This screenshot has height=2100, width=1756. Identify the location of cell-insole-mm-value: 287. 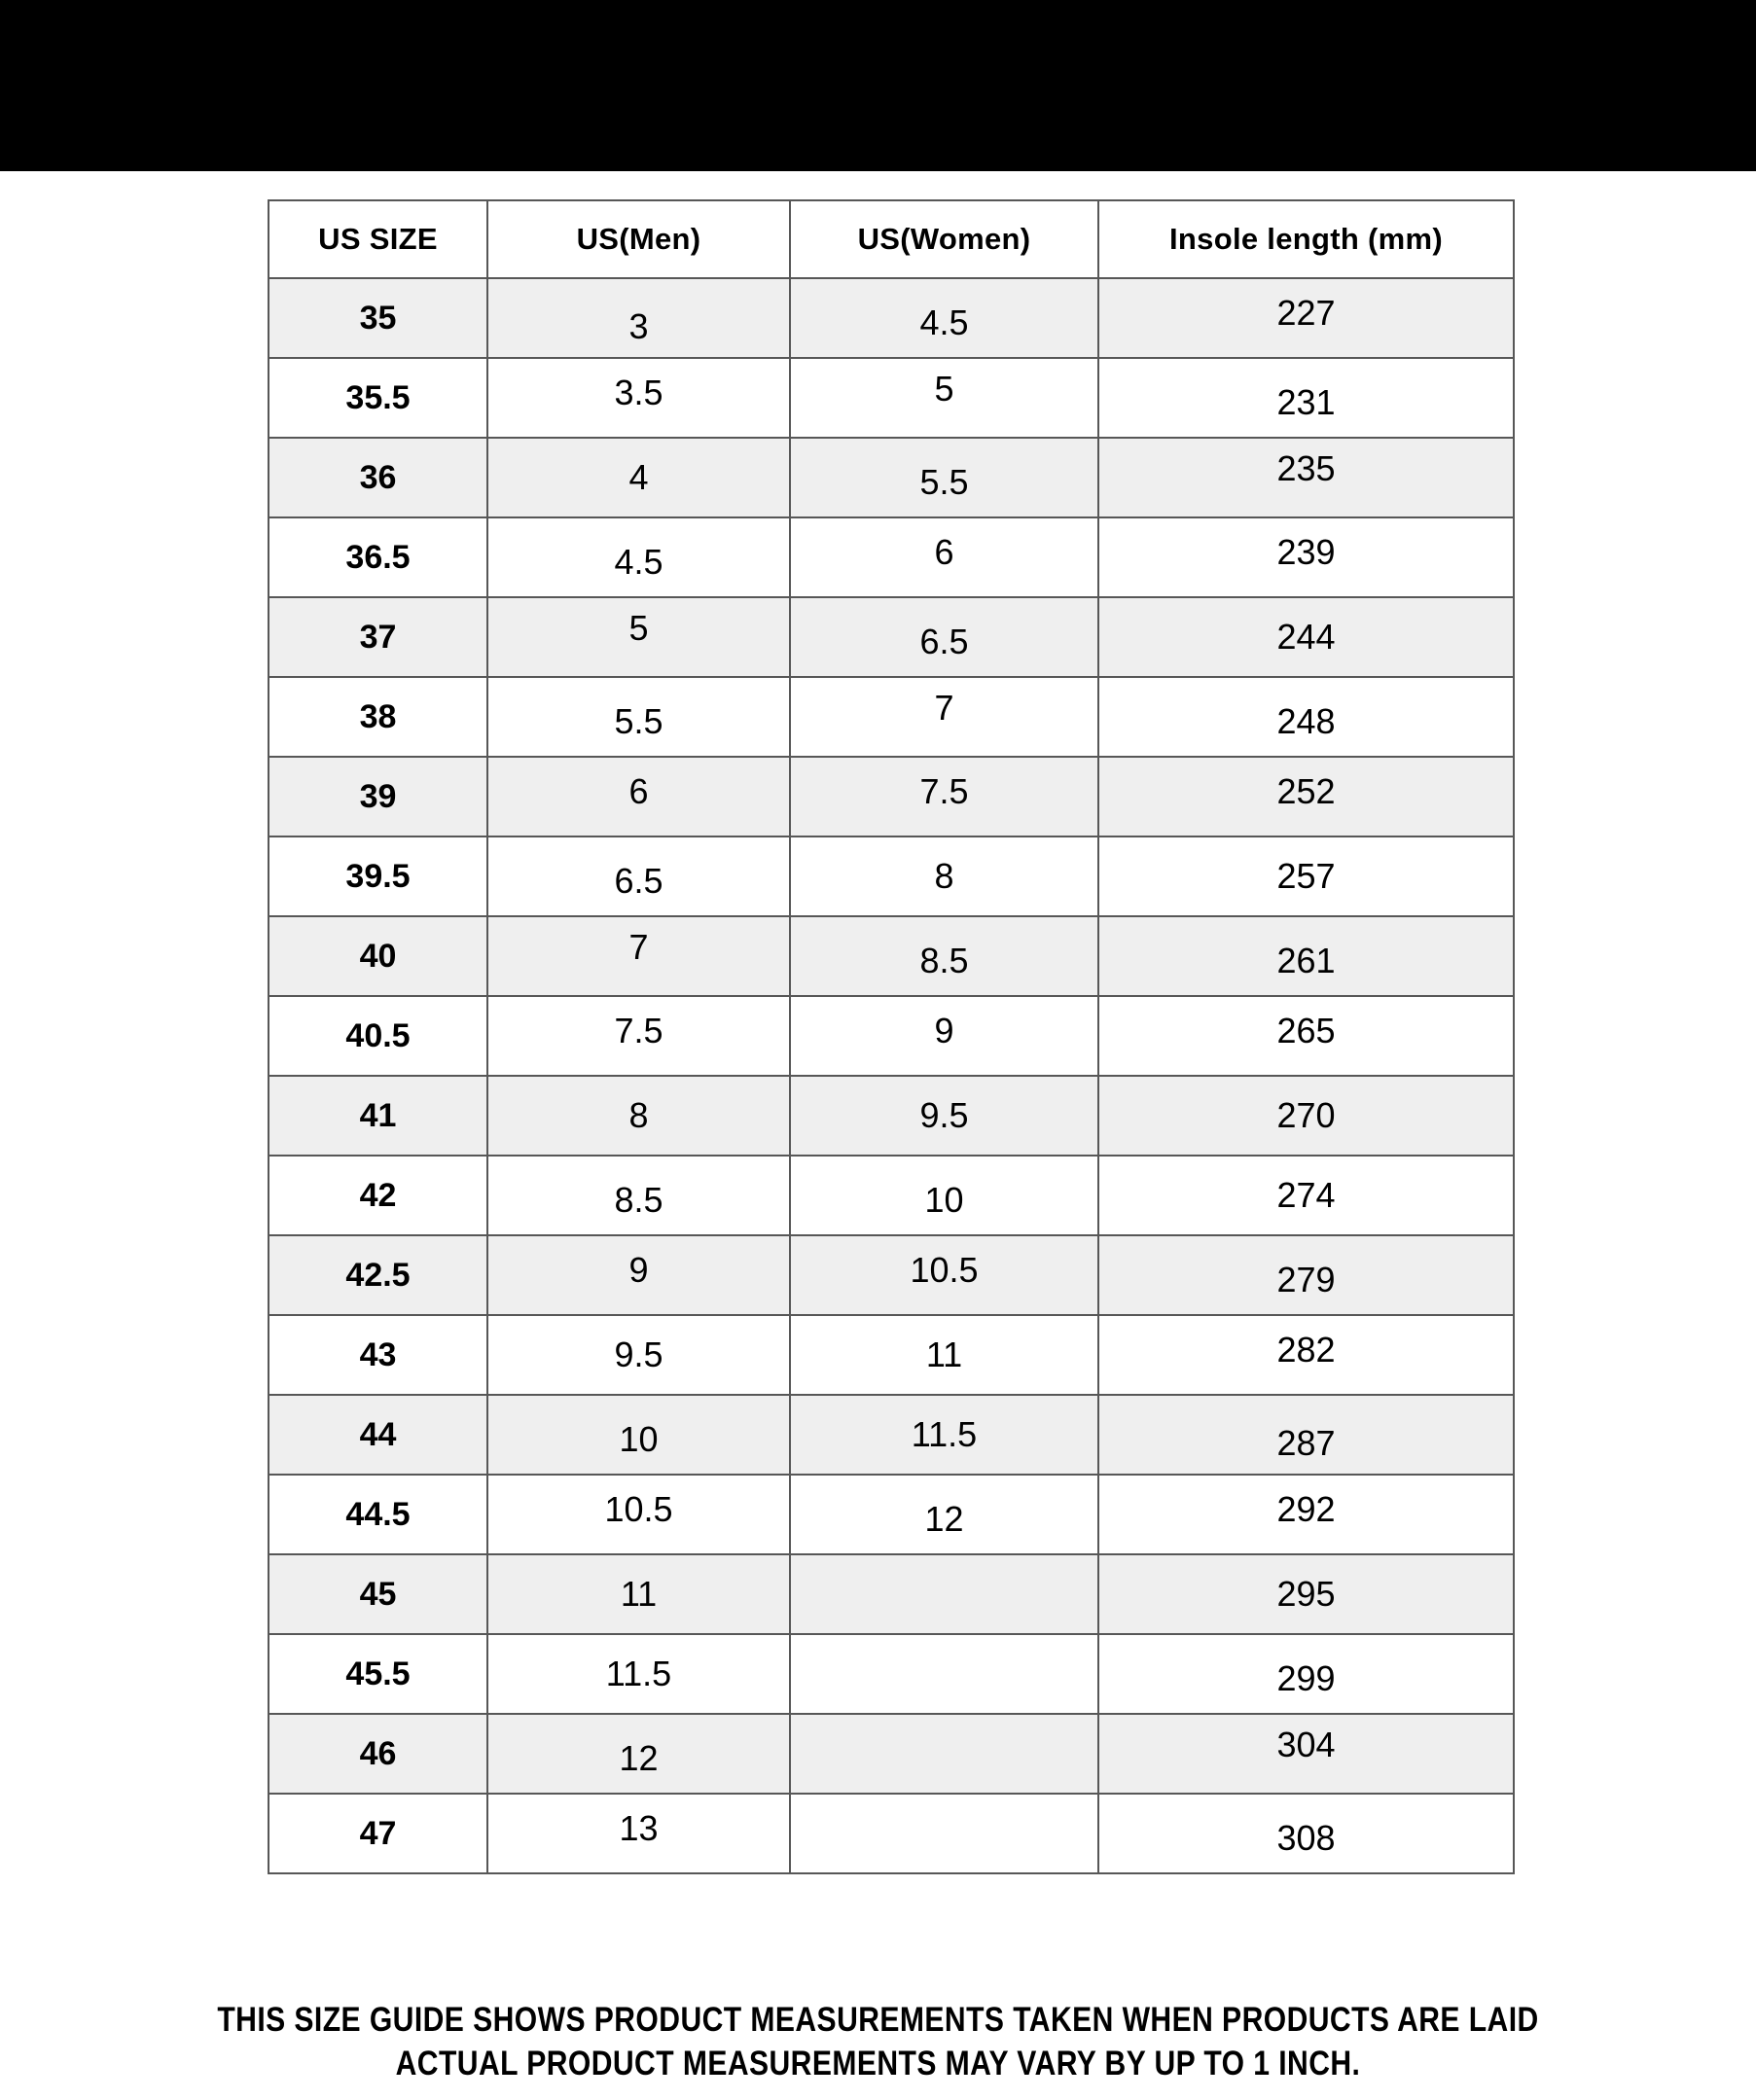
(1306, 1443).